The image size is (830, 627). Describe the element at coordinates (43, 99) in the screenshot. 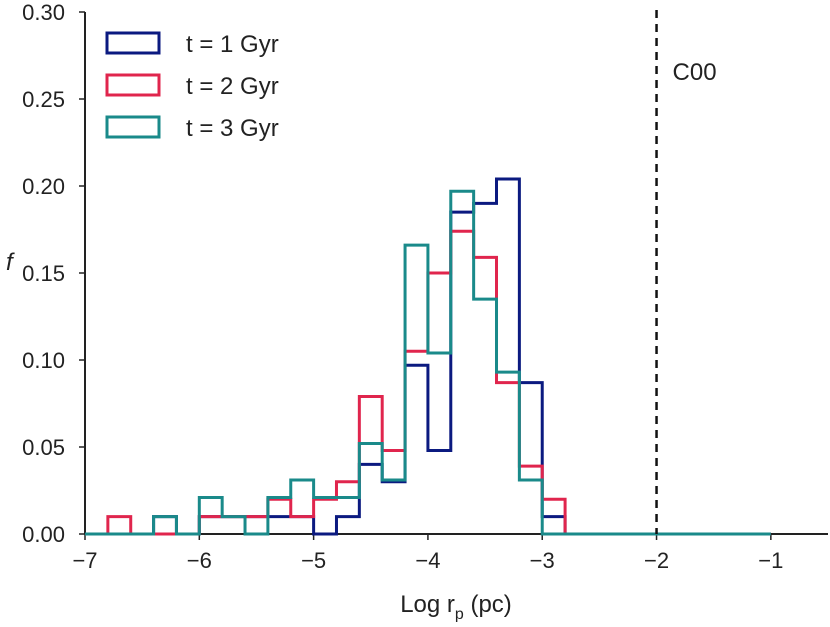

I see `y-tick-label: 0.25` at that location.